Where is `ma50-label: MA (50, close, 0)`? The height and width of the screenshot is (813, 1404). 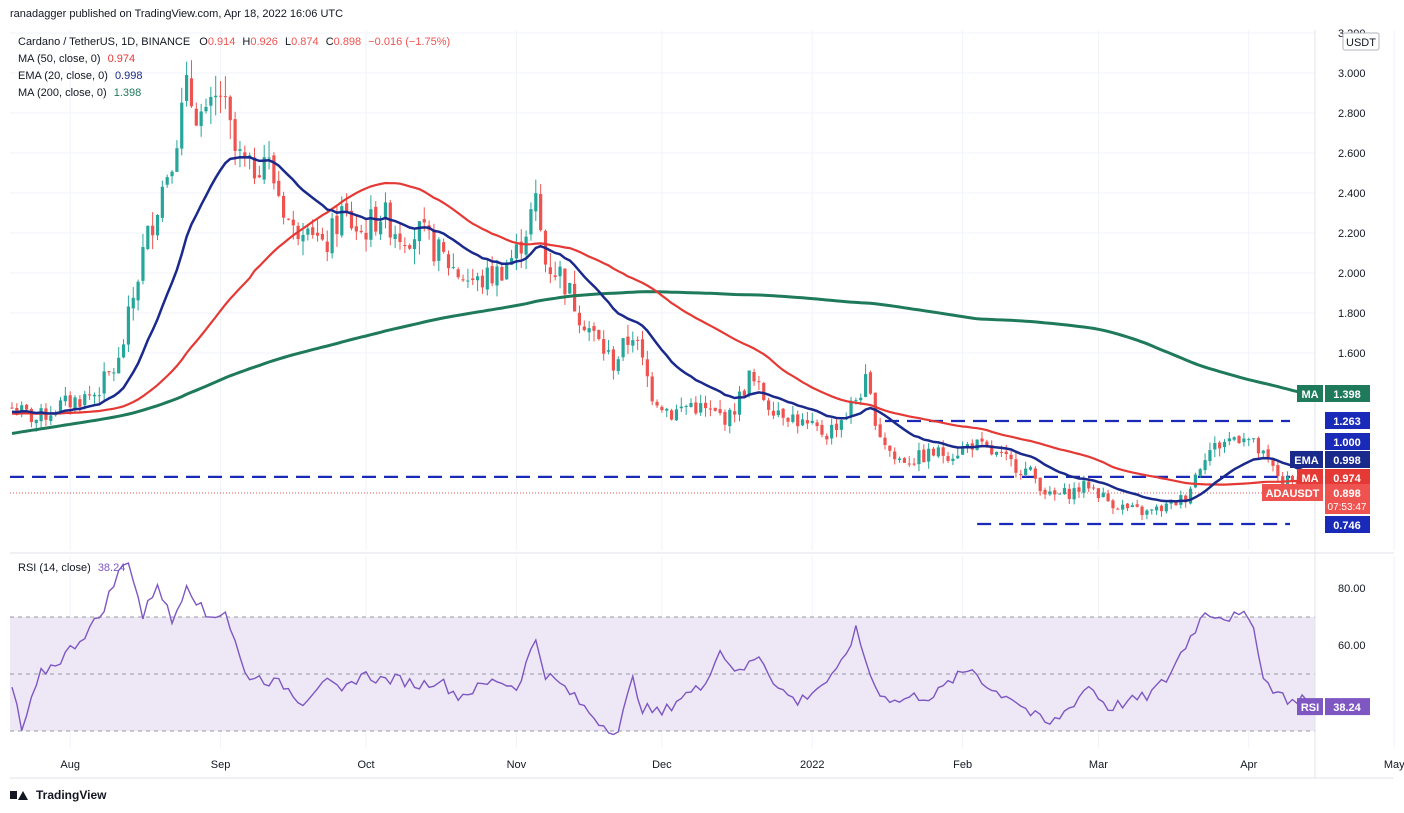
ma50-label: MA (50, close, 0) is located at coordinates (59, 59).